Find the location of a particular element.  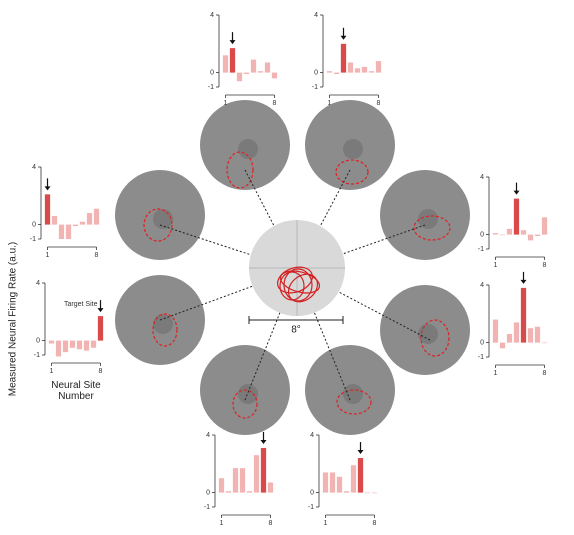

rf is located at coordinates (303, 288).